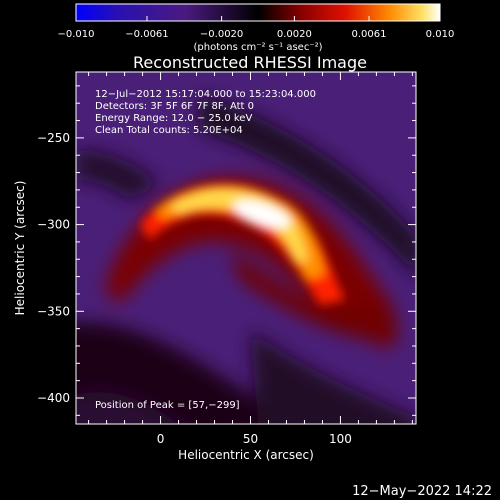 The width and height of the screenshot is (500, 500). What do you see at coordinates (255, 28) in the screenshot?
I see `colorbar-ticks: −0.010 −0.0061 −0.0020 0.0020 0.0061 0.010` at bounding box center [255, 28].